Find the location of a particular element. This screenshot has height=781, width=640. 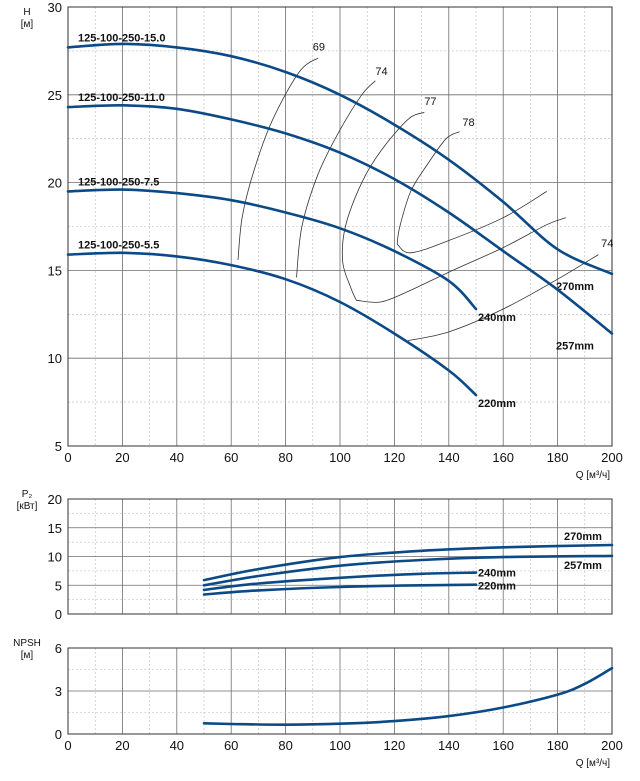

head-series-name: 125-100-250-15.0 is located at coordinates (121, 38).